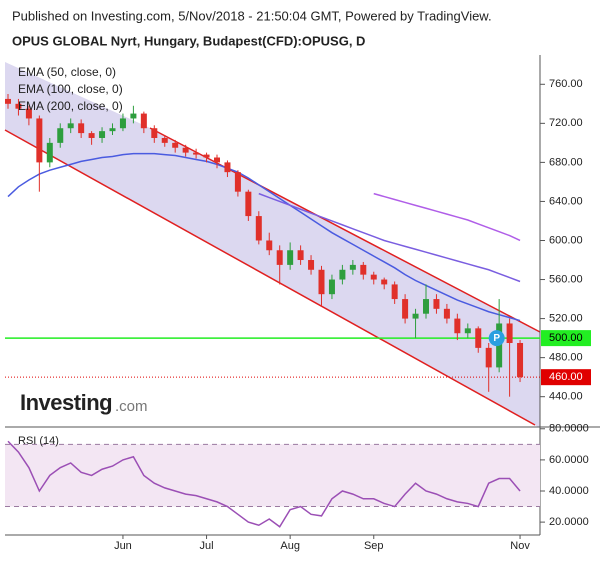  What do you see at coordinates (566, 397) in the screenshot?
I see `y-tick-label: 440.00` at bounding box center [566, 397].